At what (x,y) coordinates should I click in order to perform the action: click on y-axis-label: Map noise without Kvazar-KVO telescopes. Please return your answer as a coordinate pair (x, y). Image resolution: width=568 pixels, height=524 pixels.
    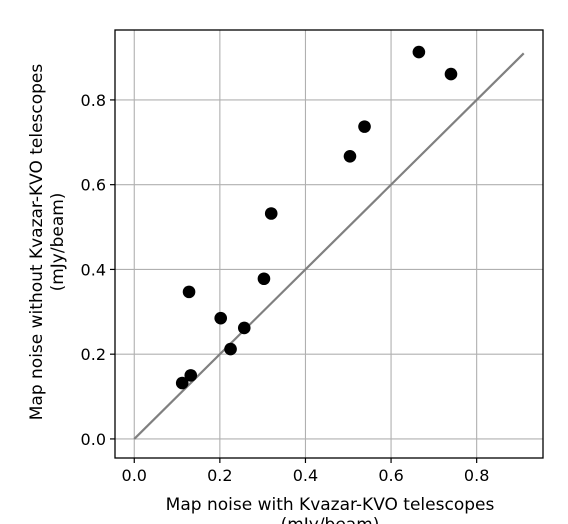
    Looking at the image, I should click on (37, 242).